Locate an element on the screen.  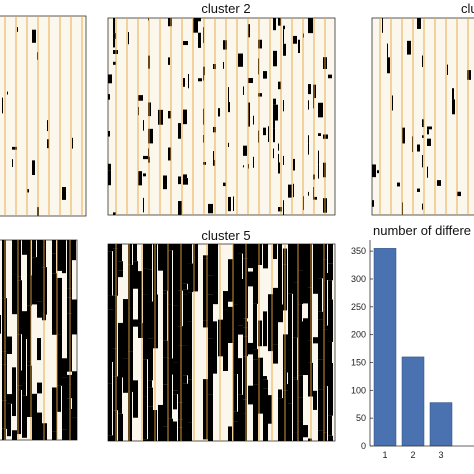
cluster-3-panel: clu is located at coordinates (422, 108).